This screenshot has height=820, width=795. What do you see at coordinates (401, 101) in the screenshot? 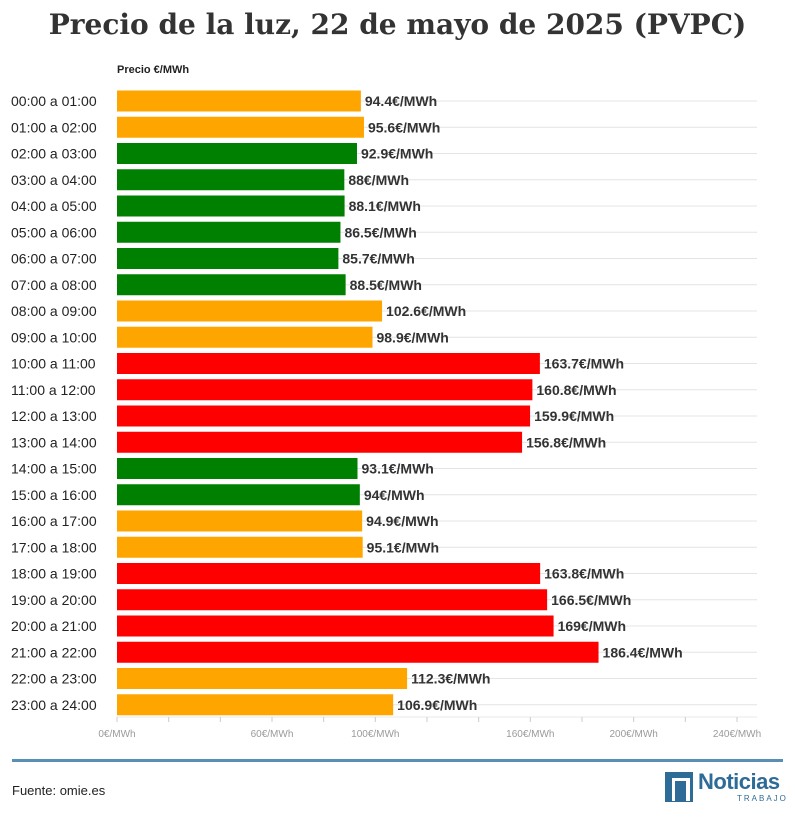
I see `value-label: 94.4€/MWh` at bounding box center [401, 101].